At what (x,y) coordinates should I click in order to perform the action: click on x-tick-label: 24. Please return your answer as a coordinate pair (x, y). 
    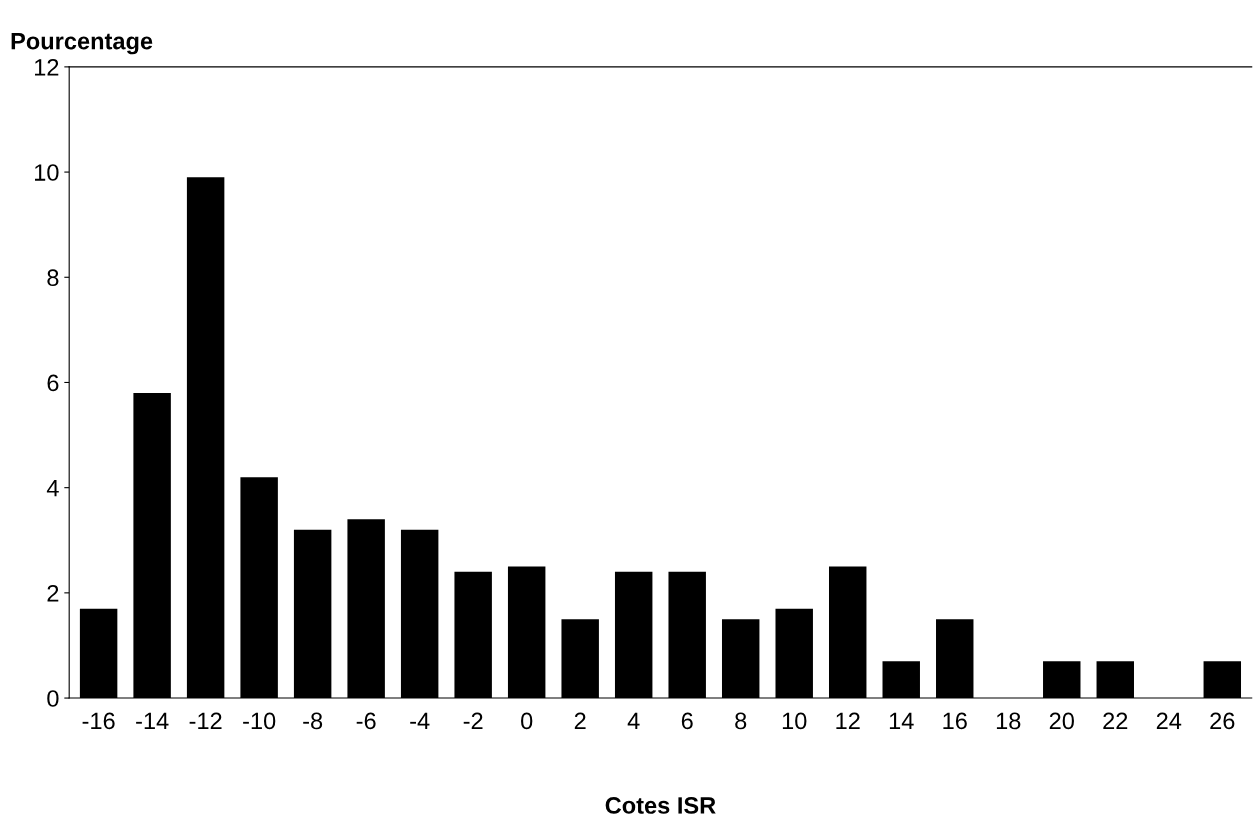
    Looking at the image, I should click on (1169, 721).